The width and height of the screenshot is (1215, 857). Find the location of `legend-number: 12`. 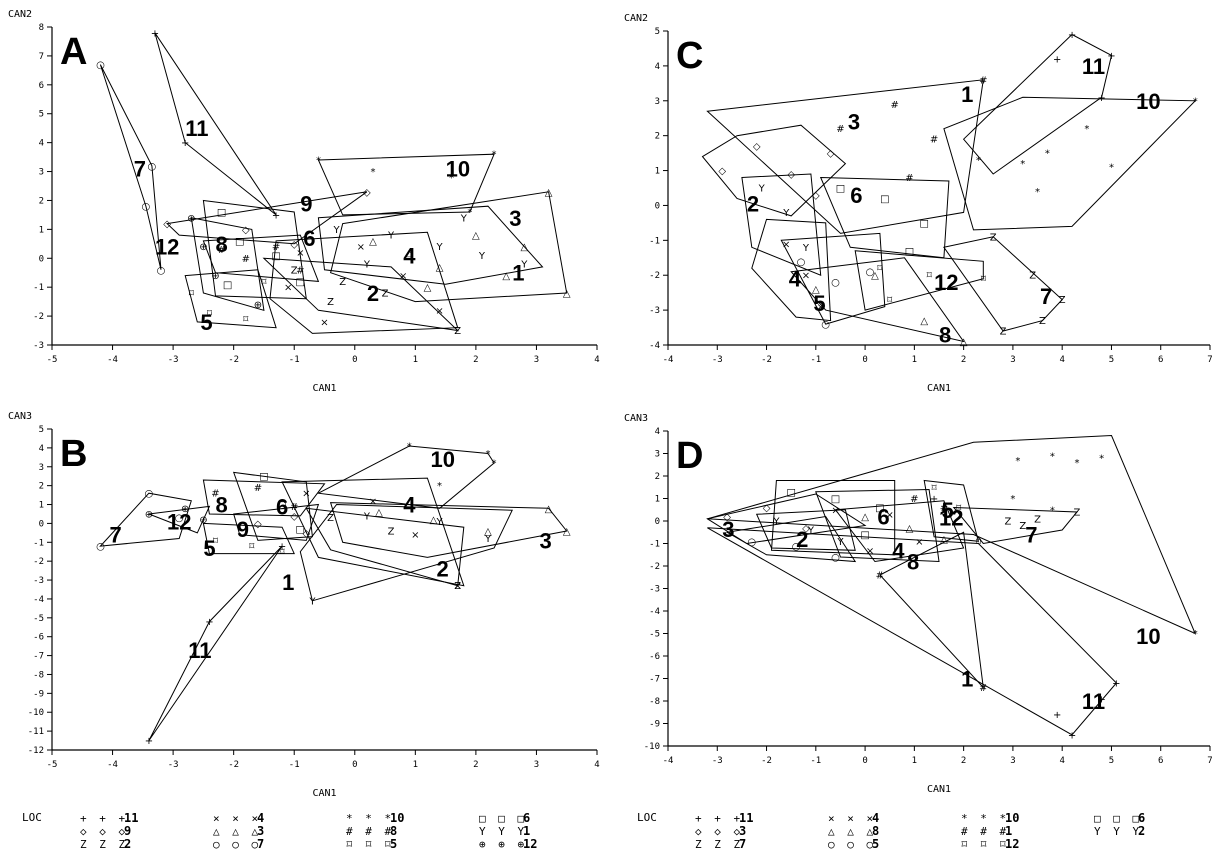

legend-number: 12 is located at coordinates (1012, 844).